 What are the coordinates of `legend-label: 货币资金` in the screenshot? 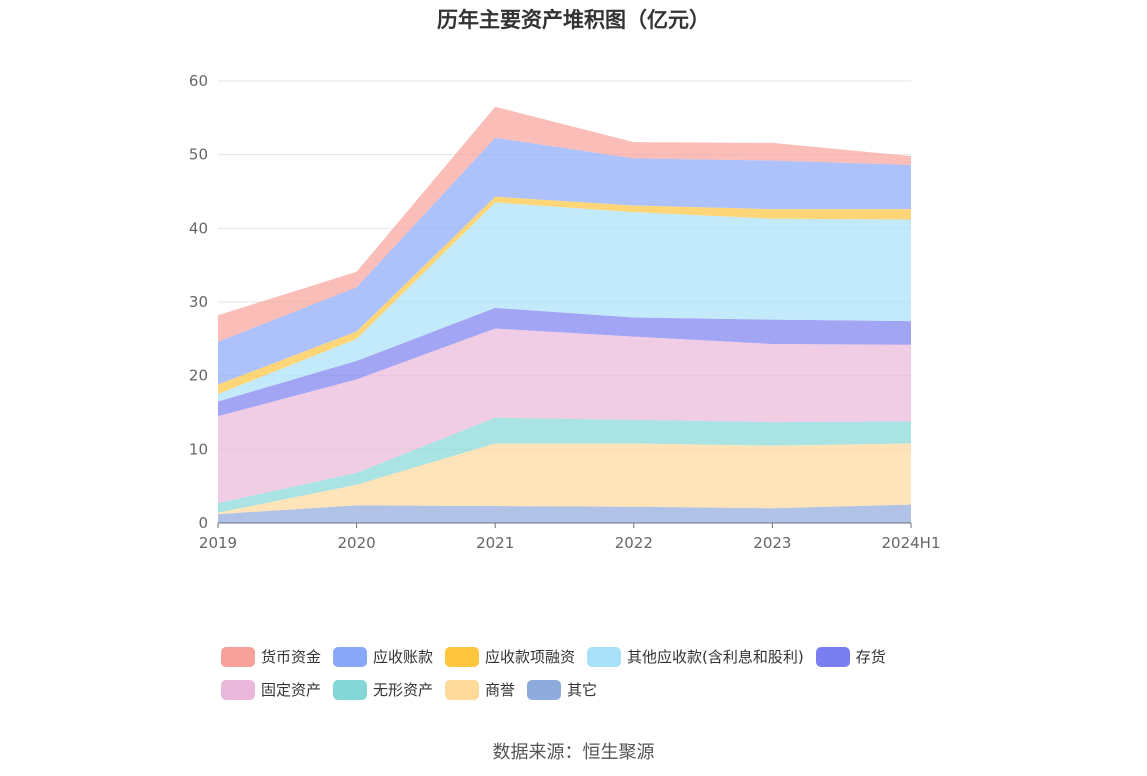 It's located at (291, 657).